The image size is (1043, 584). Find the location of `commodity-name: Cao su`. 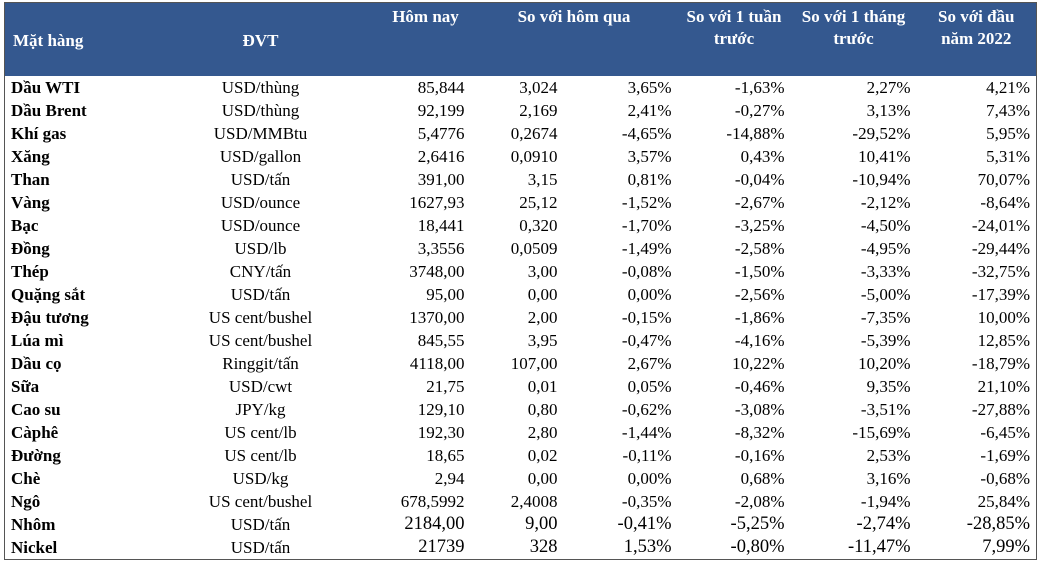

commodity-name: Cao su is located at coordinates (36, 409).